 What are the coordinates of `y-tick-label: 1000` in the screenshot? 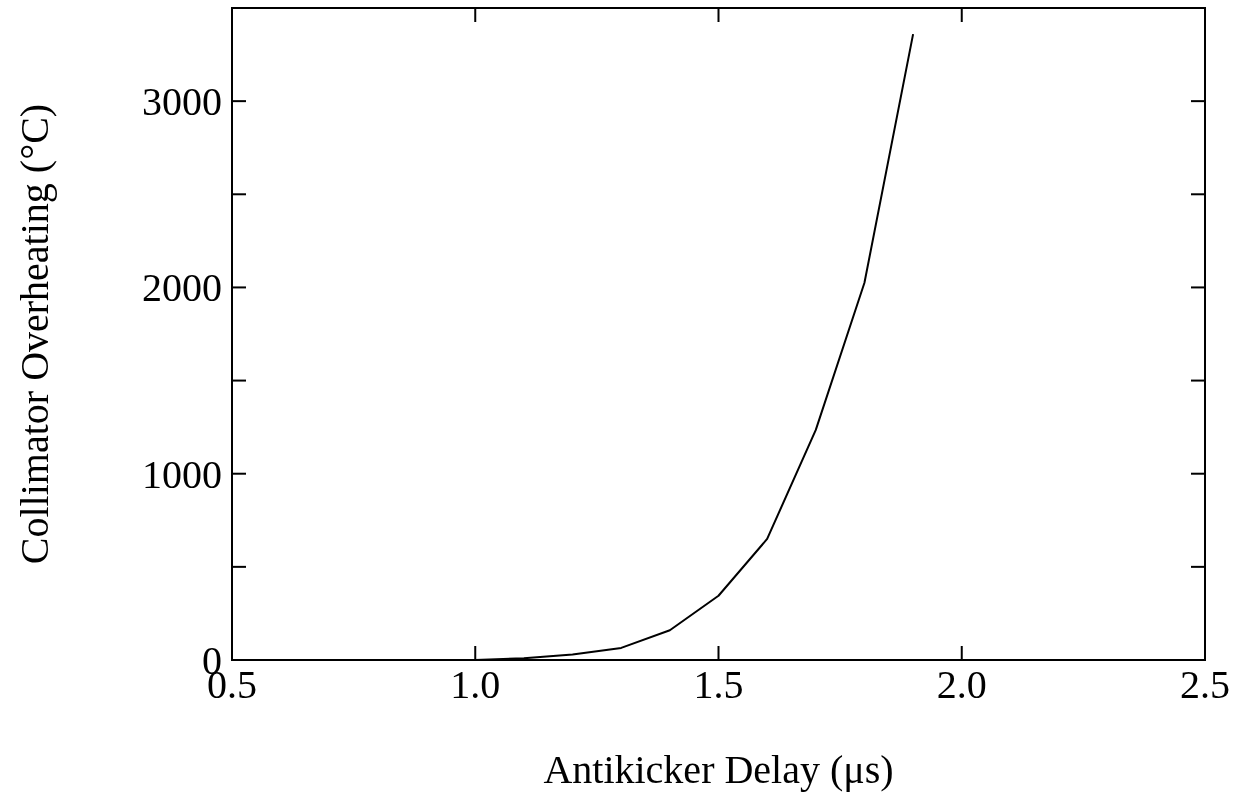 It's located at (182, 474).